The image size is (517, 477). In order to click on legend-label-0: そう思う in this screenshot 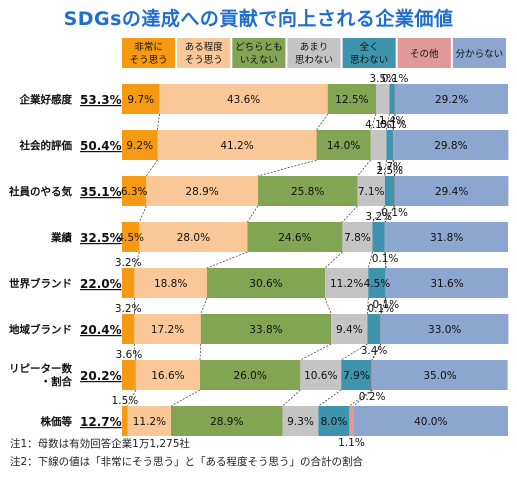, I will do `click(149, 60)`.